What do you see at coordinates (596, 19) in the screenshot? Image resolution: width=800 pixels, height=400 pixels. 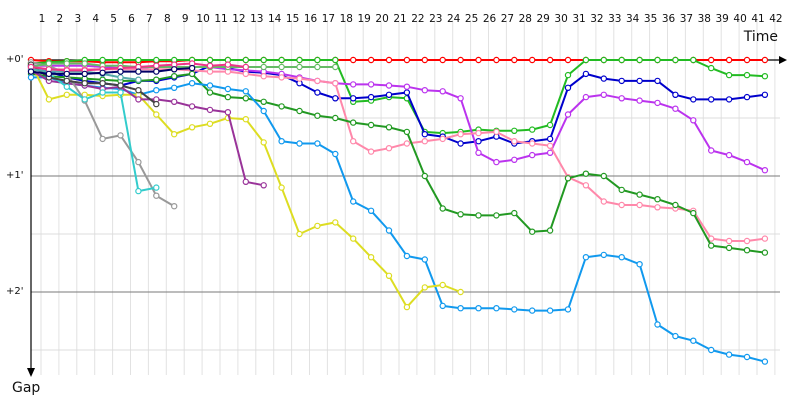 I see `x-tick-label: 32` at bounding box center [596, 19].